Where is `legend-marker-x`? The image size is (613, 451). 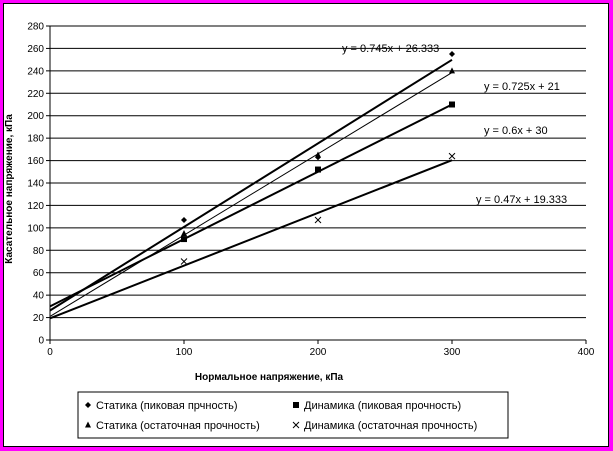
legend-marker-x is located at coordinates (296, 425).